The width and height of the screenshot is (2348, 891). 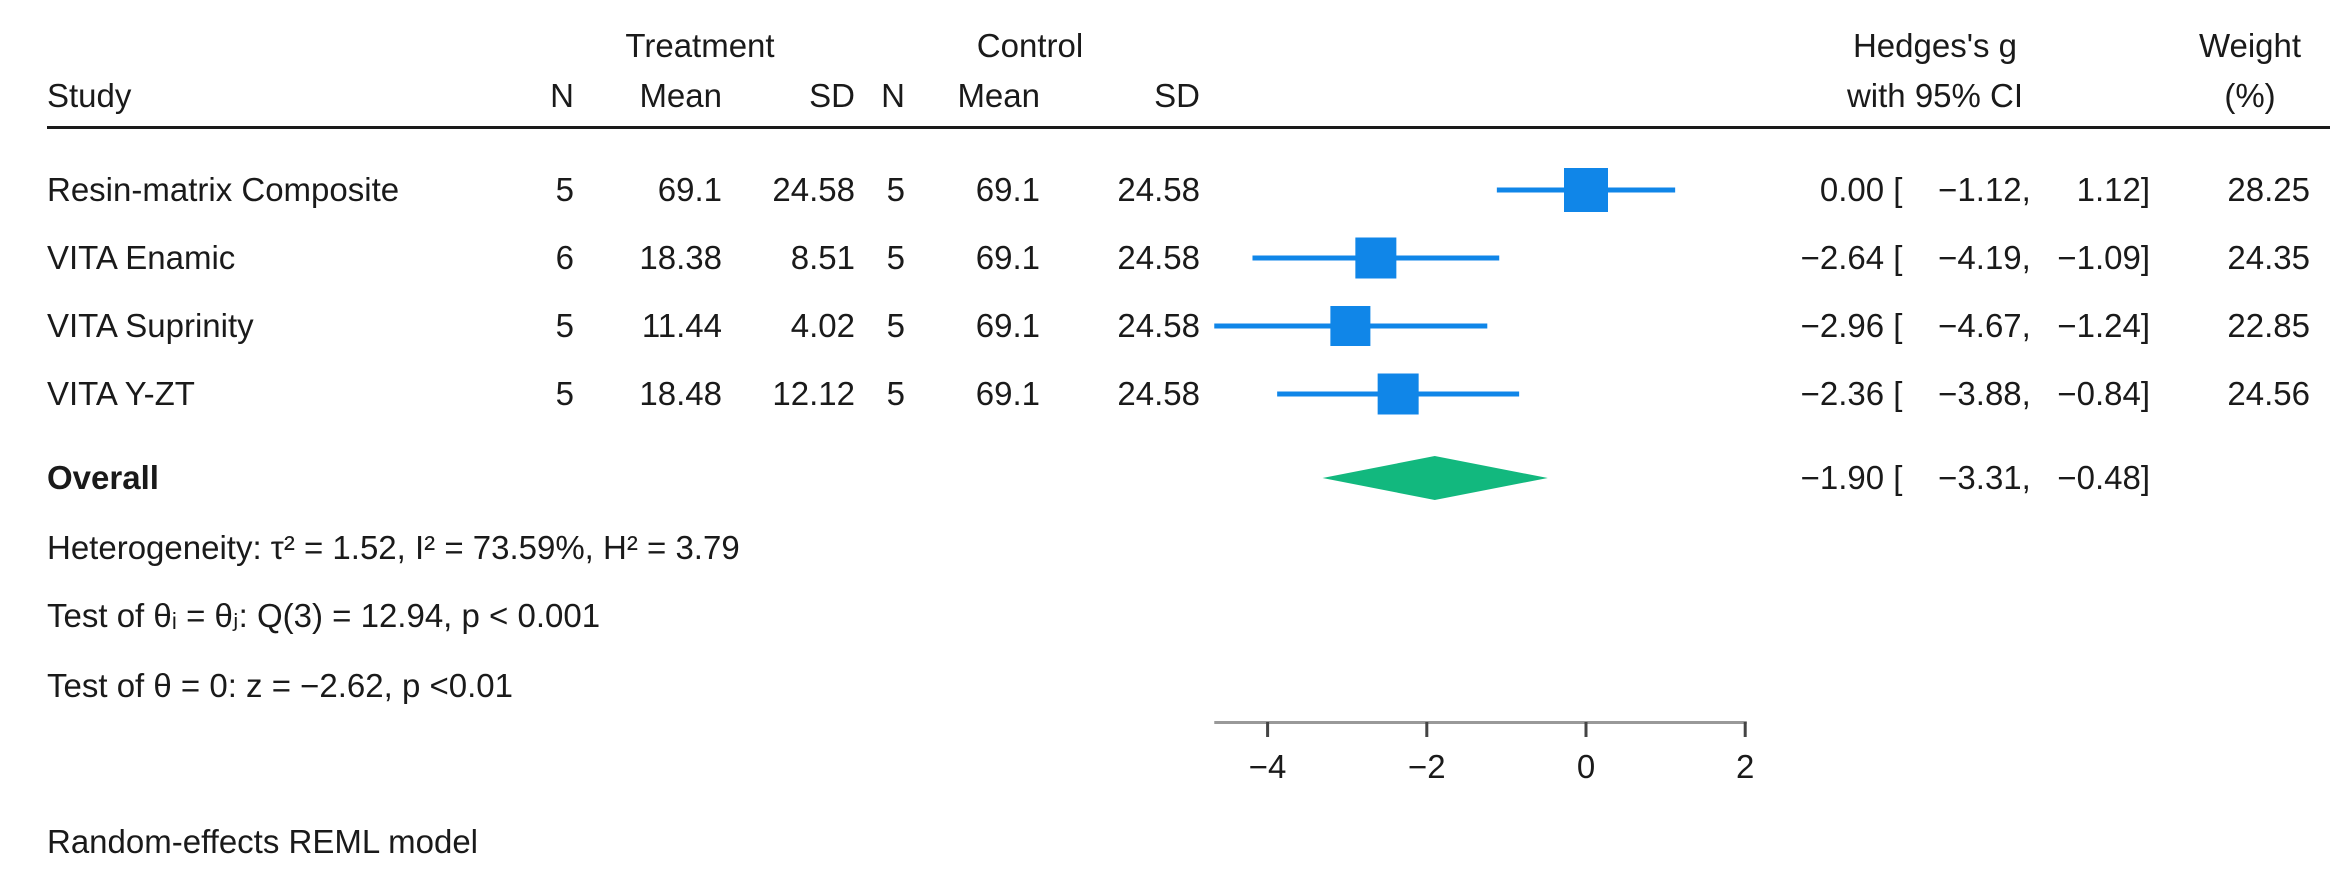 I want to click on zero-test-note: Test of θ = 0: z = −2.62, p <0.01, so click(x=280, y=685).